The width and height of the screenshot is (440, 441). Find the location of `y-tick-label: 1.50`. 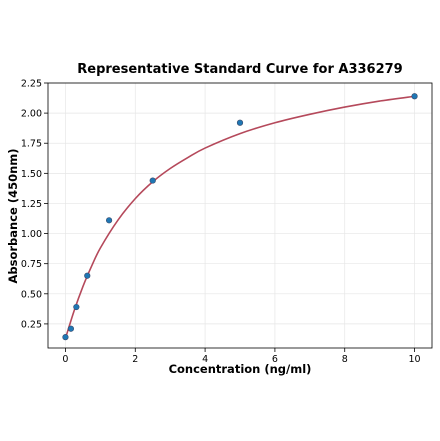

y-tick-label: 1.50 is located at coordinates (31, 174).